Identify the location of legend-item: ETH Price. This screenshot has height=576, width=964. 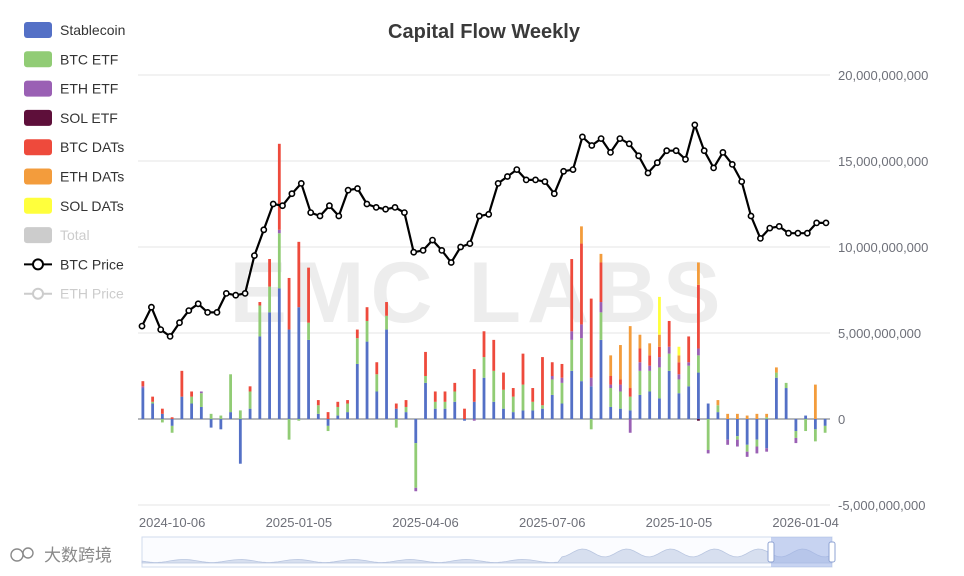
(74, 294).